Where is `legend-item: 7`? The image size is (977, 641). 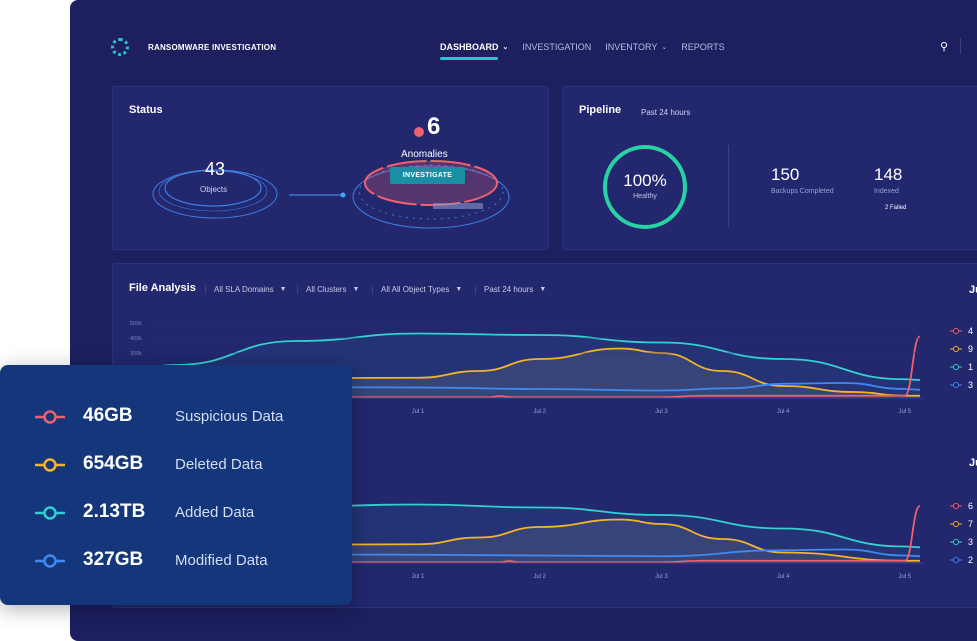
legend-item: 7 is located at coordinates (961, 524).